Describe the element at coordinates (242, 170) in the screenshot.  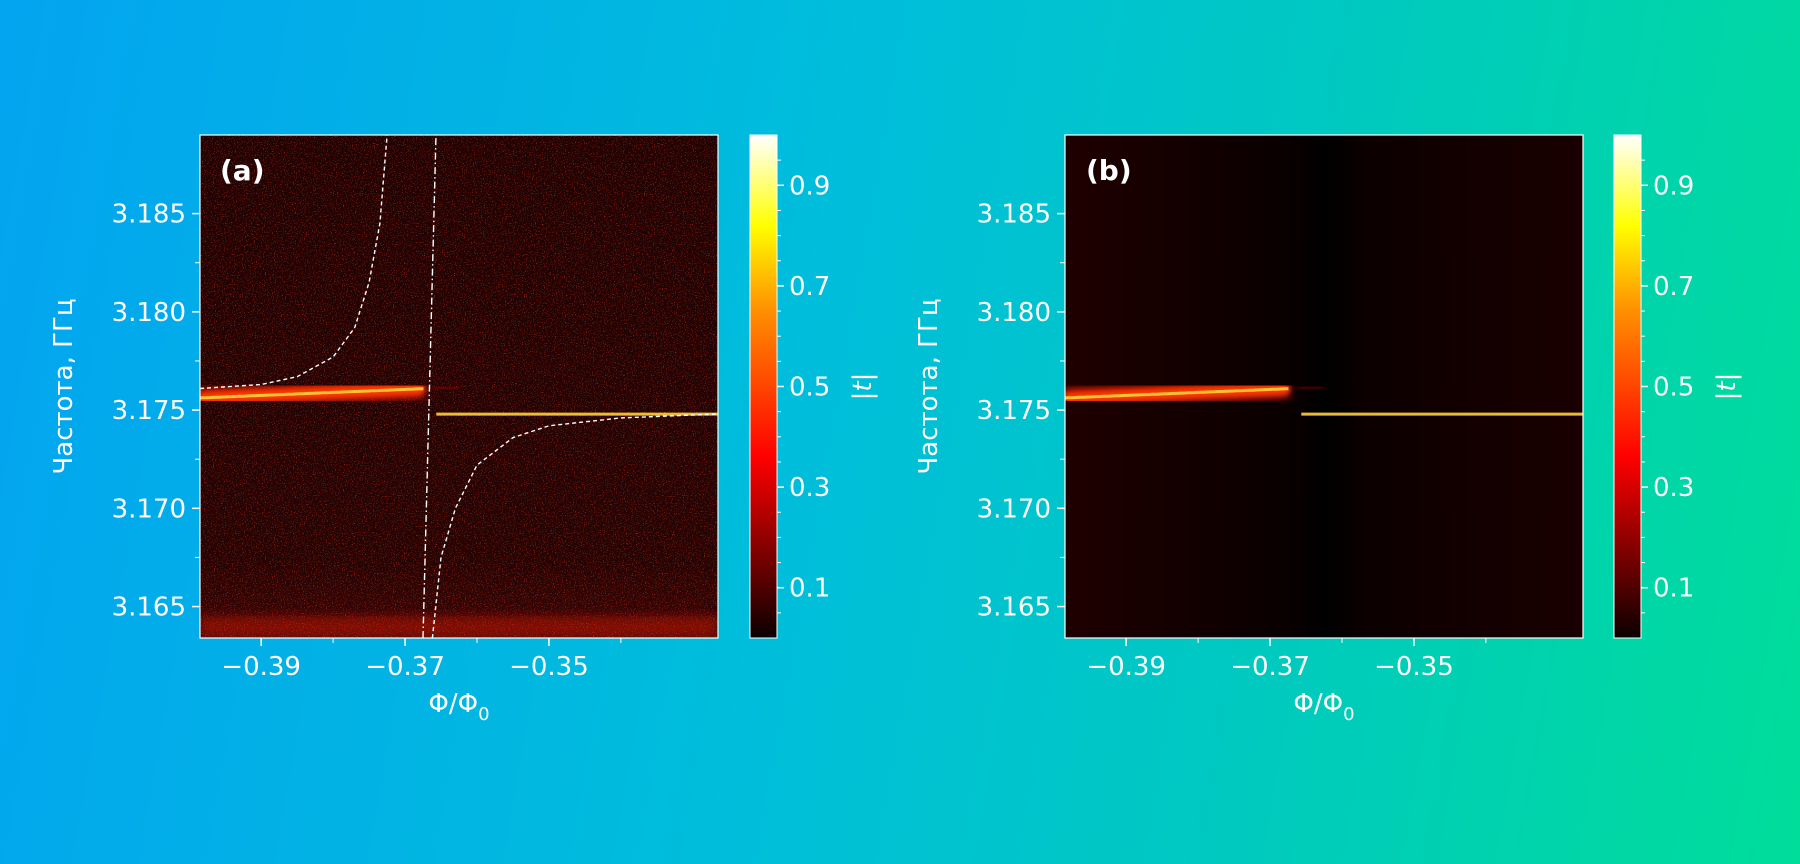
I see `panel-label: (a)` at that location.